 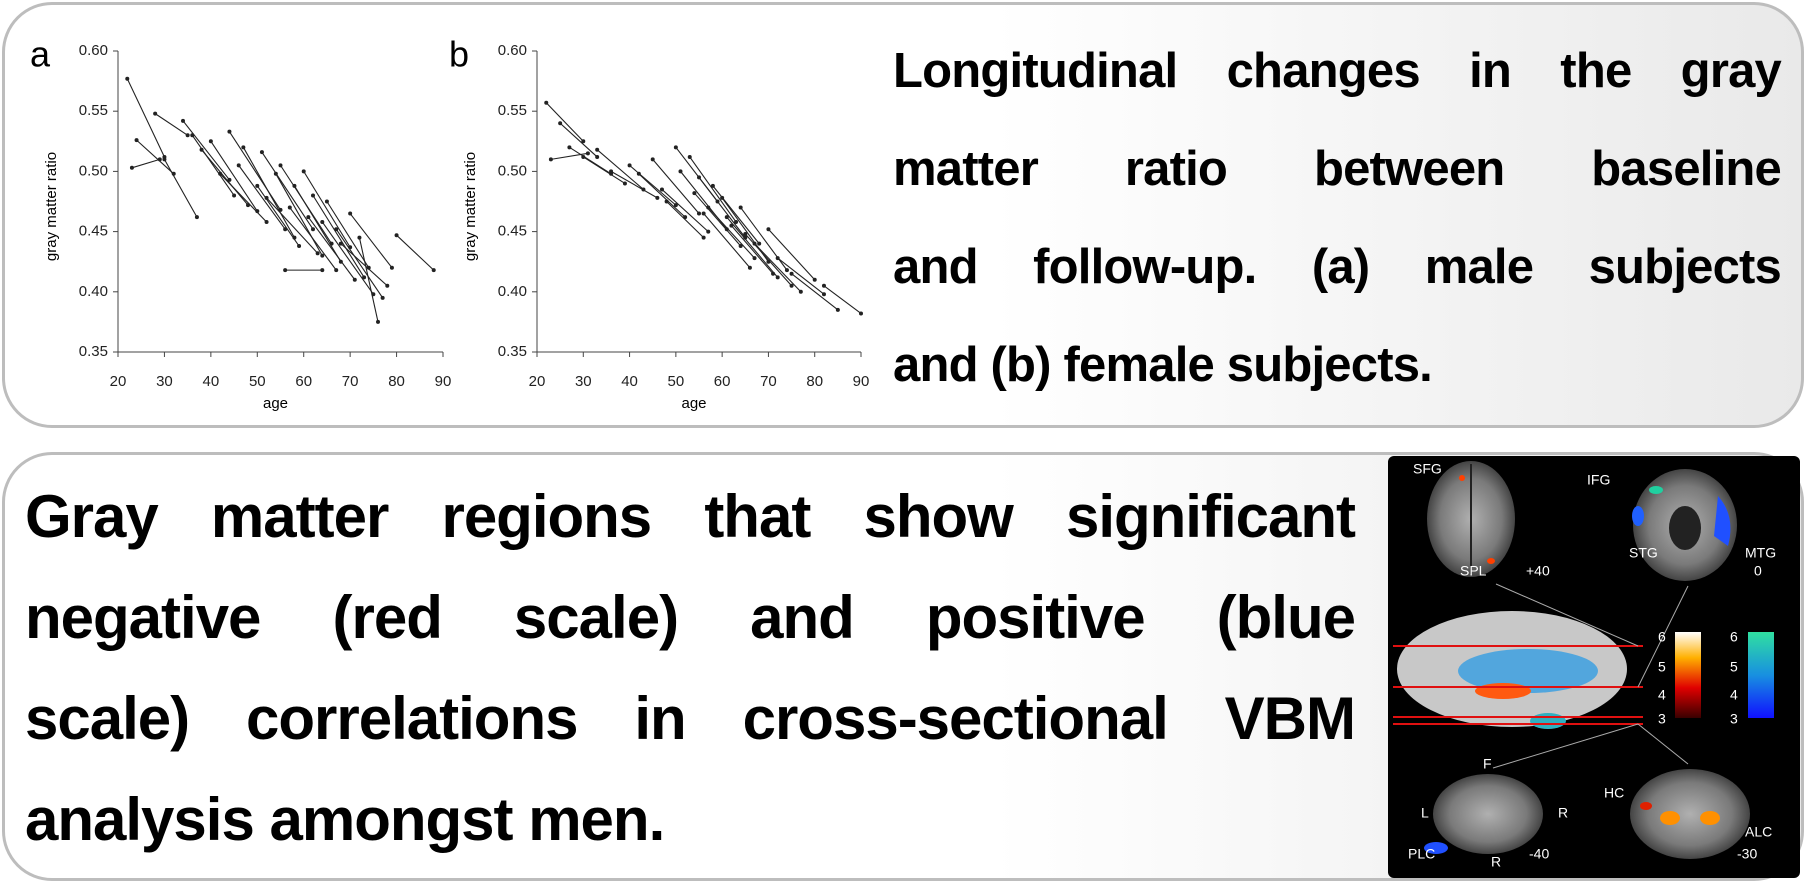 What do you see at coordinates (1758, 571) in the screenshot?
I see `region-label: 0` at bounding box center [1758, 571].